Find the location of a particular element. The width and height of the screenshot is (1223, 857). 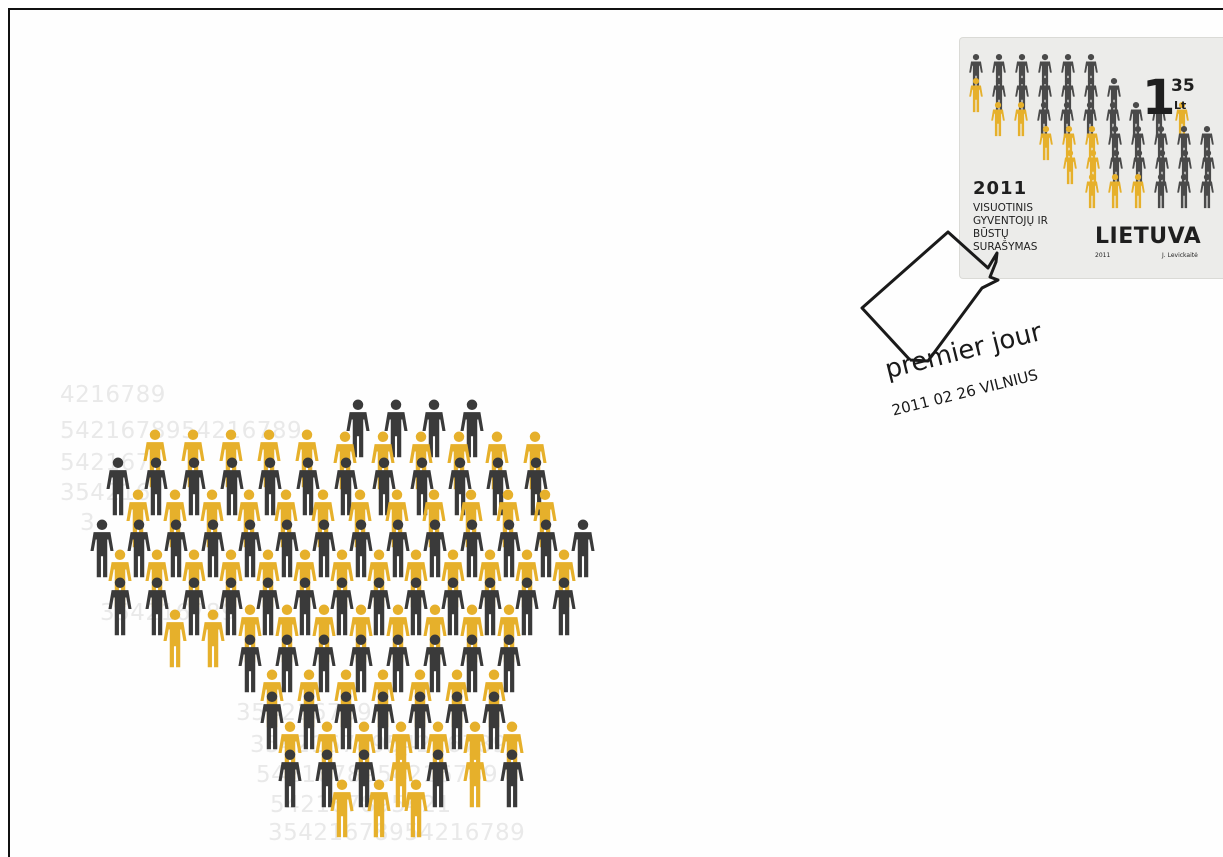

stamp-designer: J. Levickaitė is located at coordinates (1180, 255).